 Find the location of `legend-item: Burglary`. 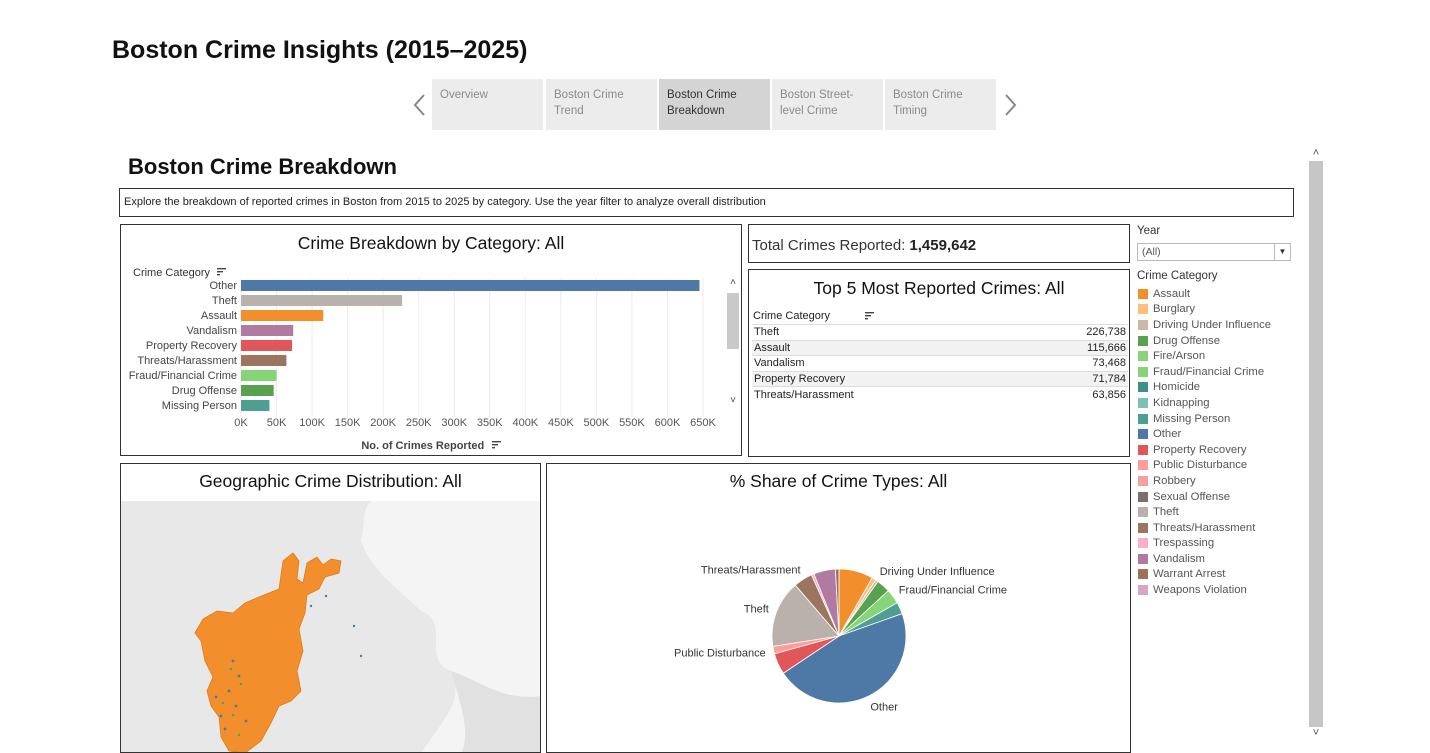

legend-item: Burglary is located at coordinates (1204, 310).